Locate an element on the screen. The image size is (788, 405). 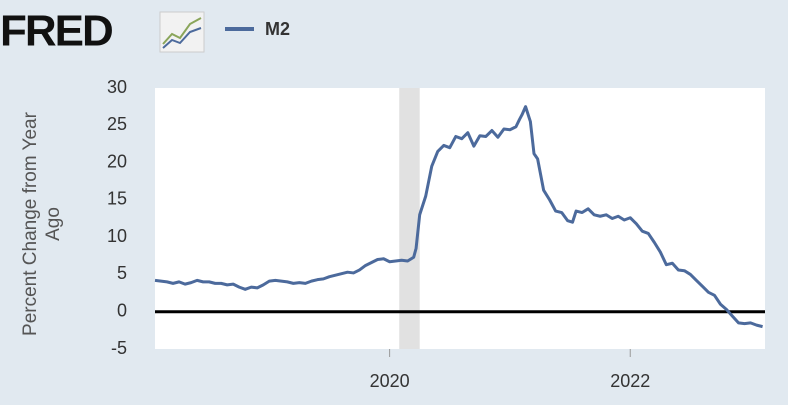
y-tick-label: 10 is located at coordinates (117, 236).